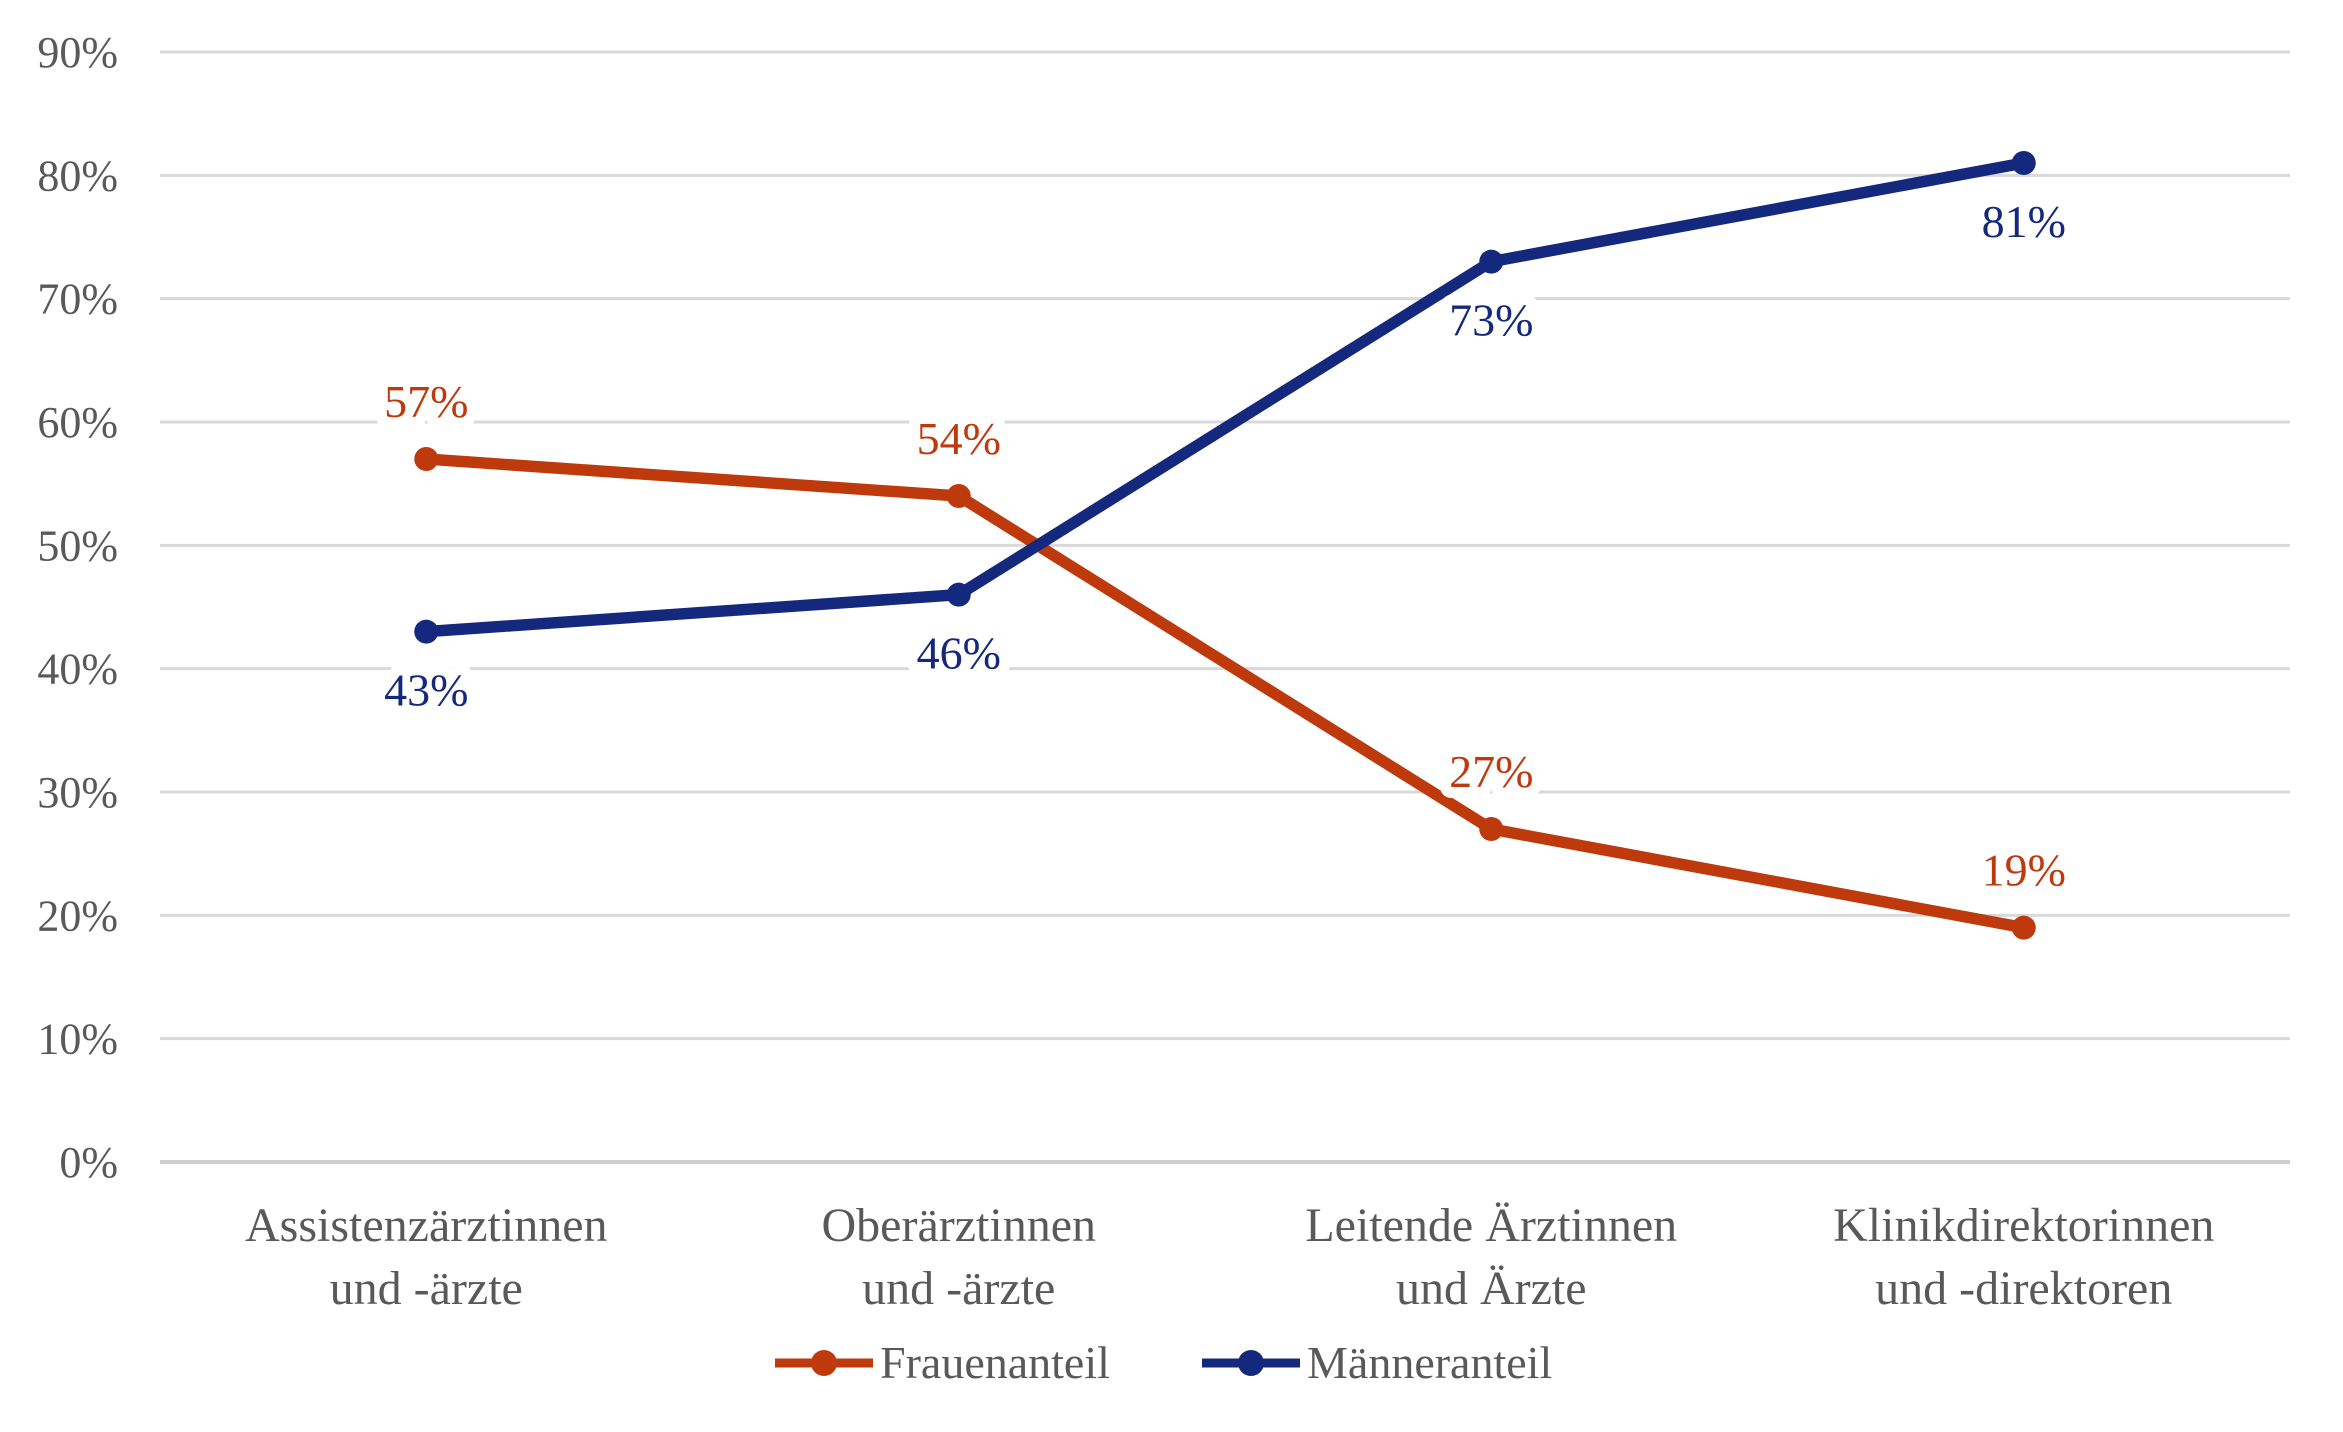 Image resolution: width=2343 pixels, height=1432 pixels. I want to click on data-point-label-frauenanteil: 19%, so click(2024, 870).